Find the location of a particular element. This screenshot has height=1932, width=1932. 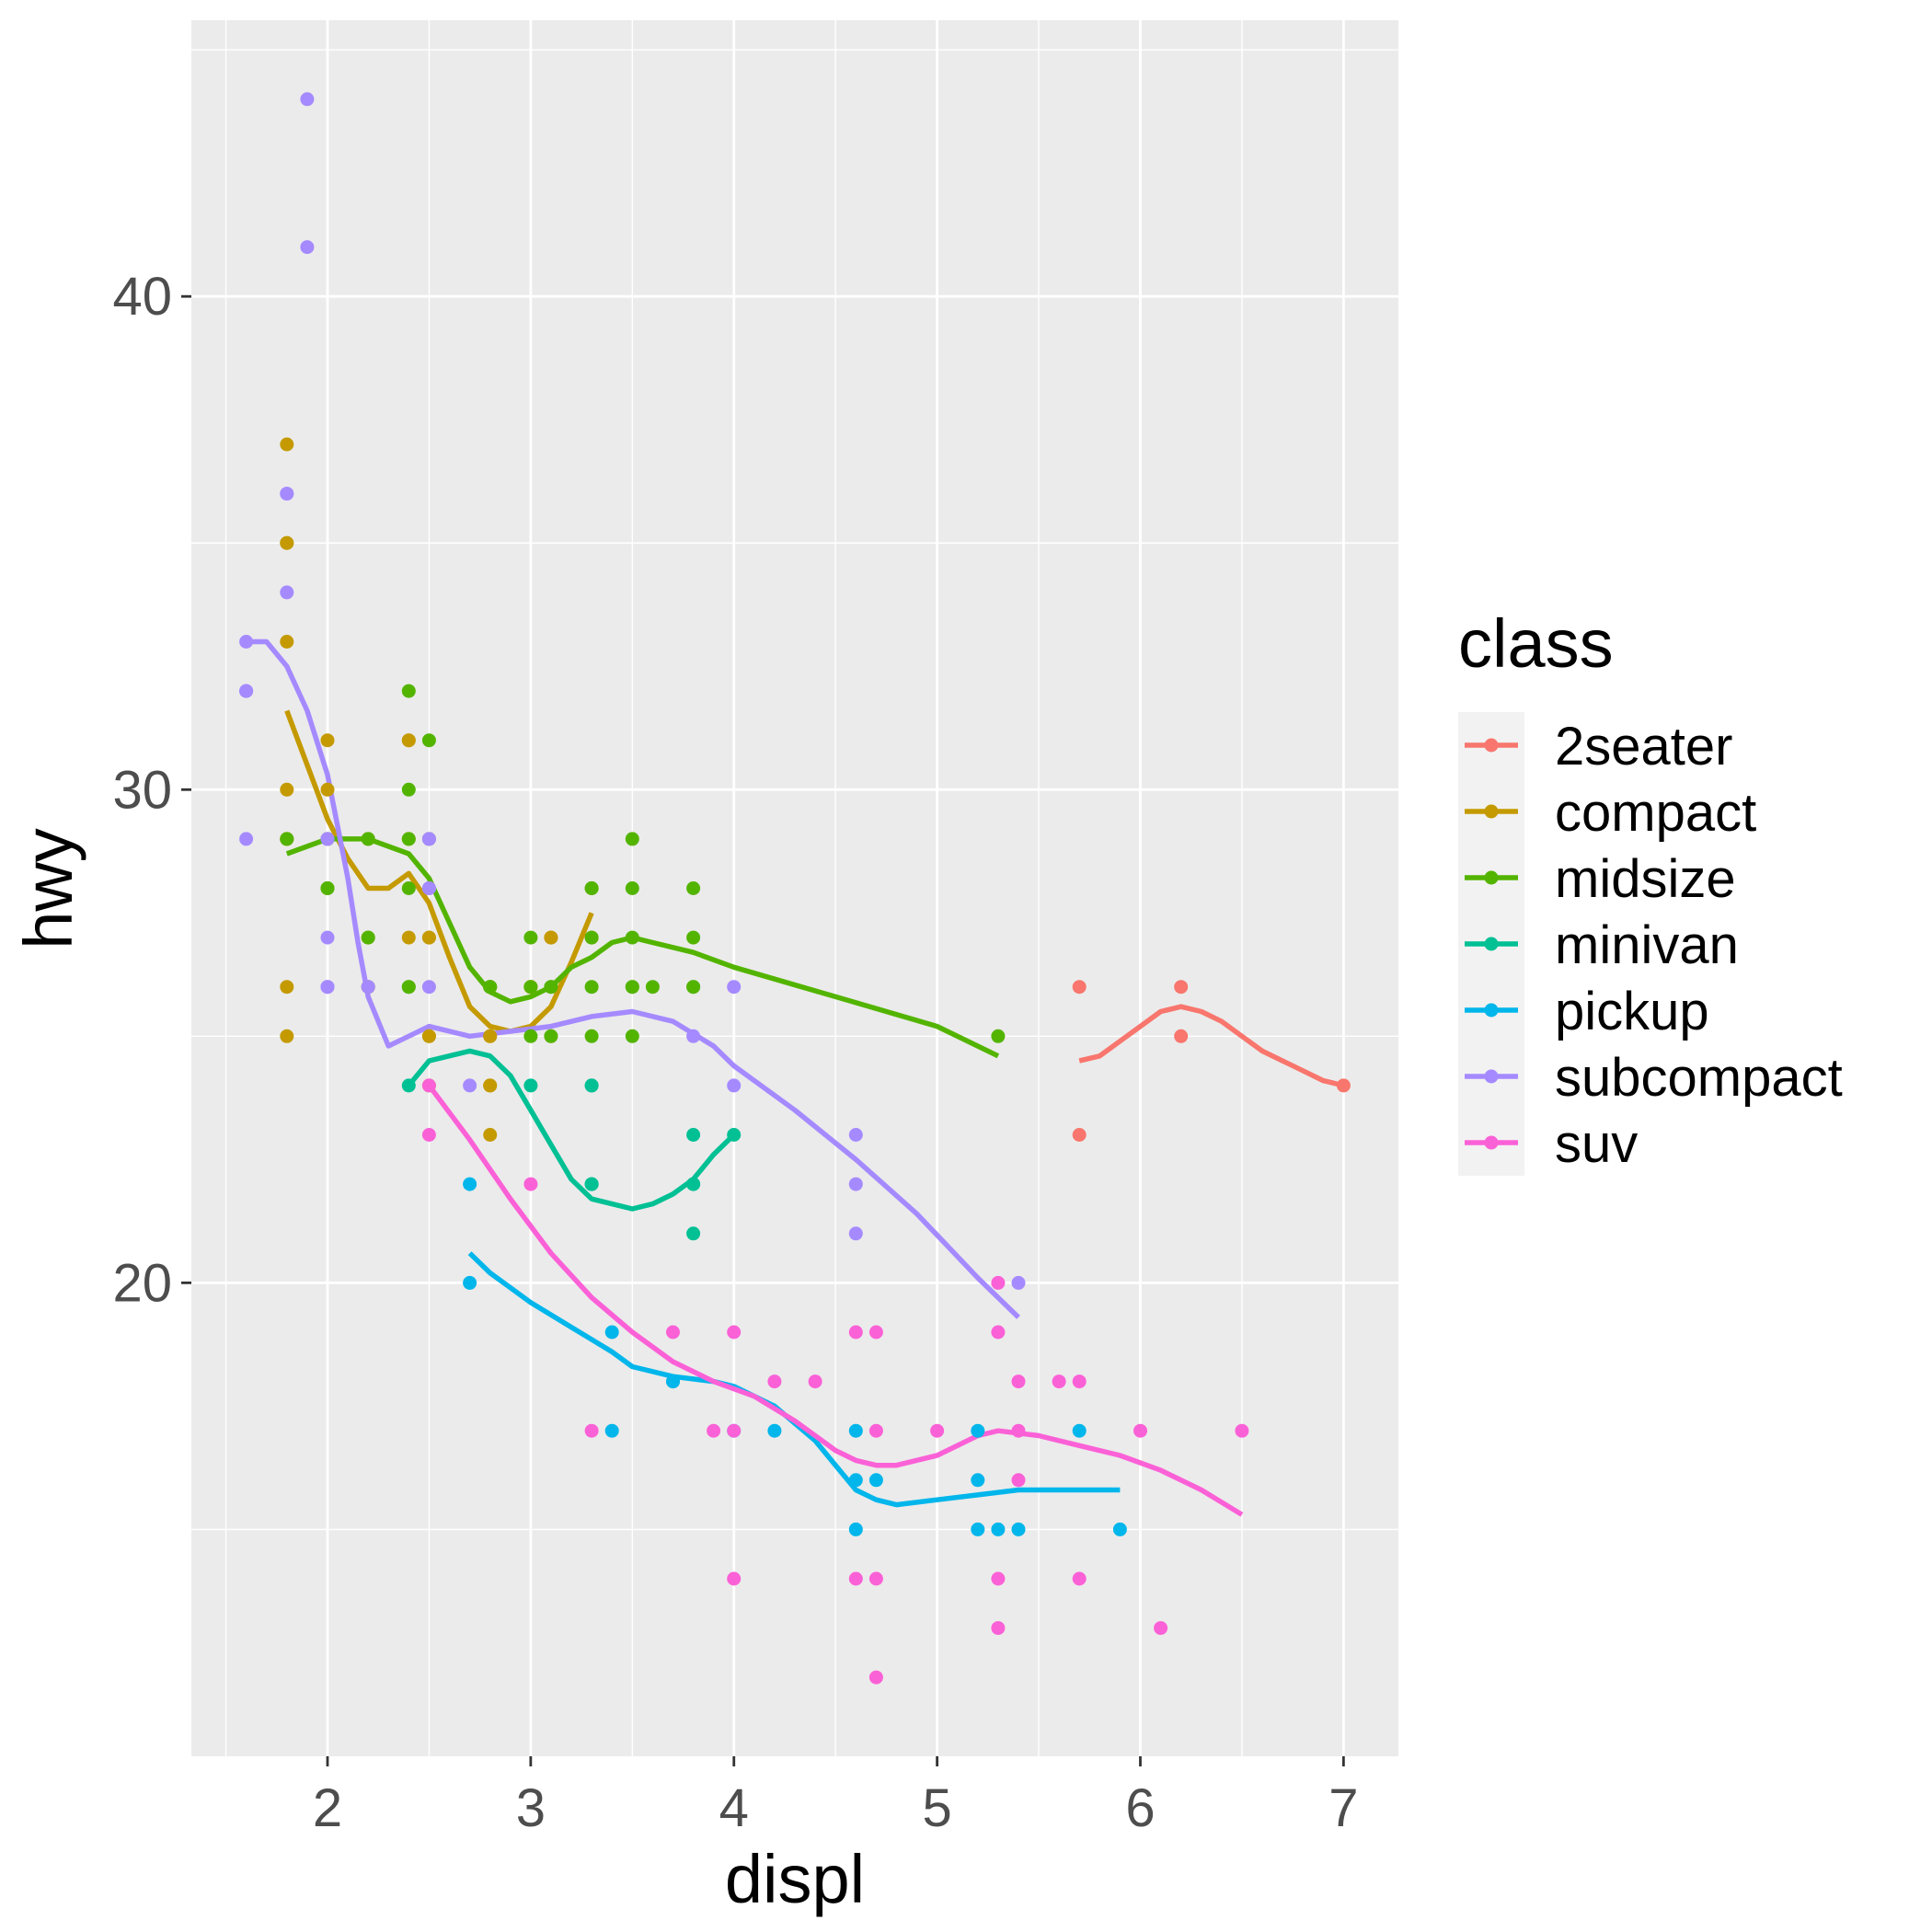

legend-label-subcompact: subcompact is located at coordinates (1699, 1078).